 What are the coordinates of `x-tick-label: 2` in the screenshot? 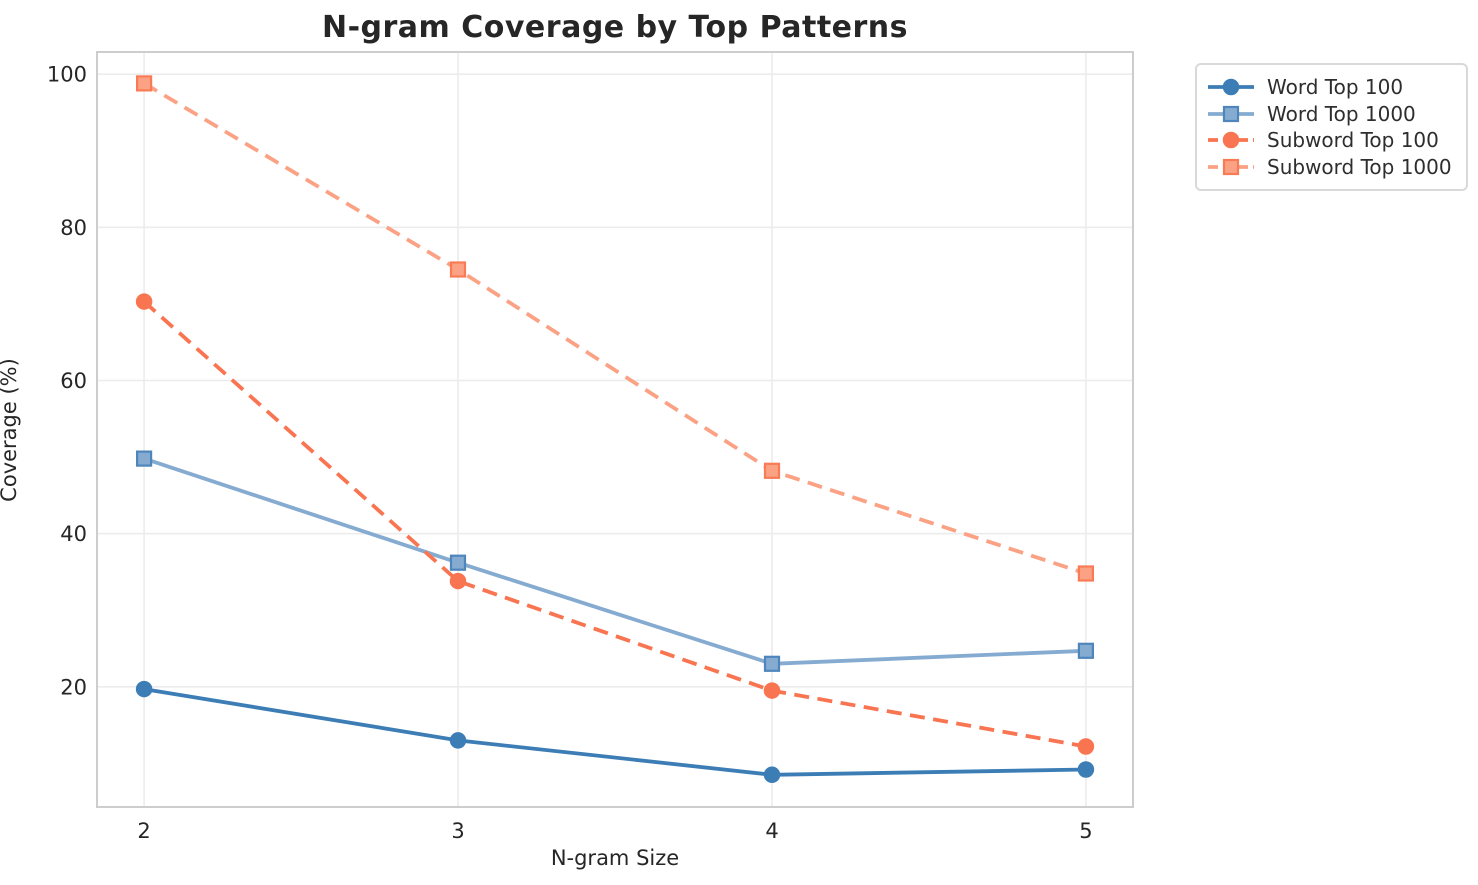 It's located at (143, 831).